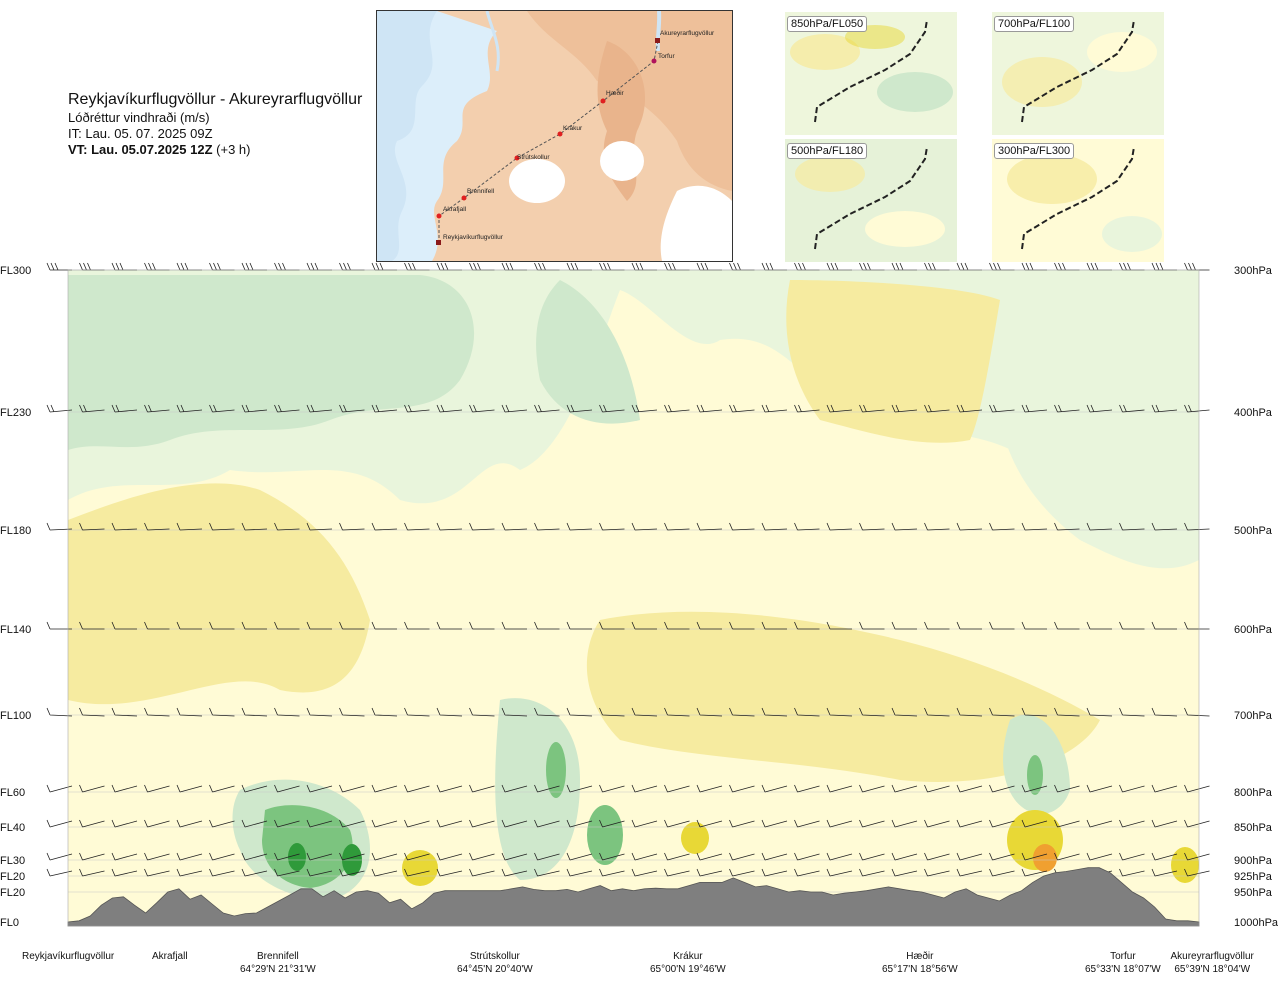  Describe the element at coordinates (1034, 24) in the screenshot. I see `mini-map-label-700: 700hPa/FL100` at that location.